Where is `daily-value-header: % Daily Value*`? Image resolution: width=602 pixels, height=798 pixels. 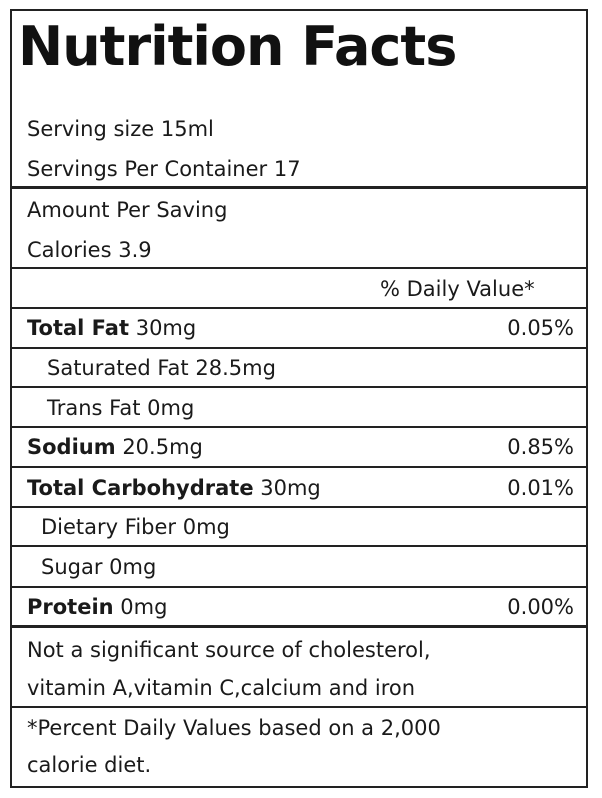
daily-value-header: % Daily Value* is located at coordinates (457, 289).